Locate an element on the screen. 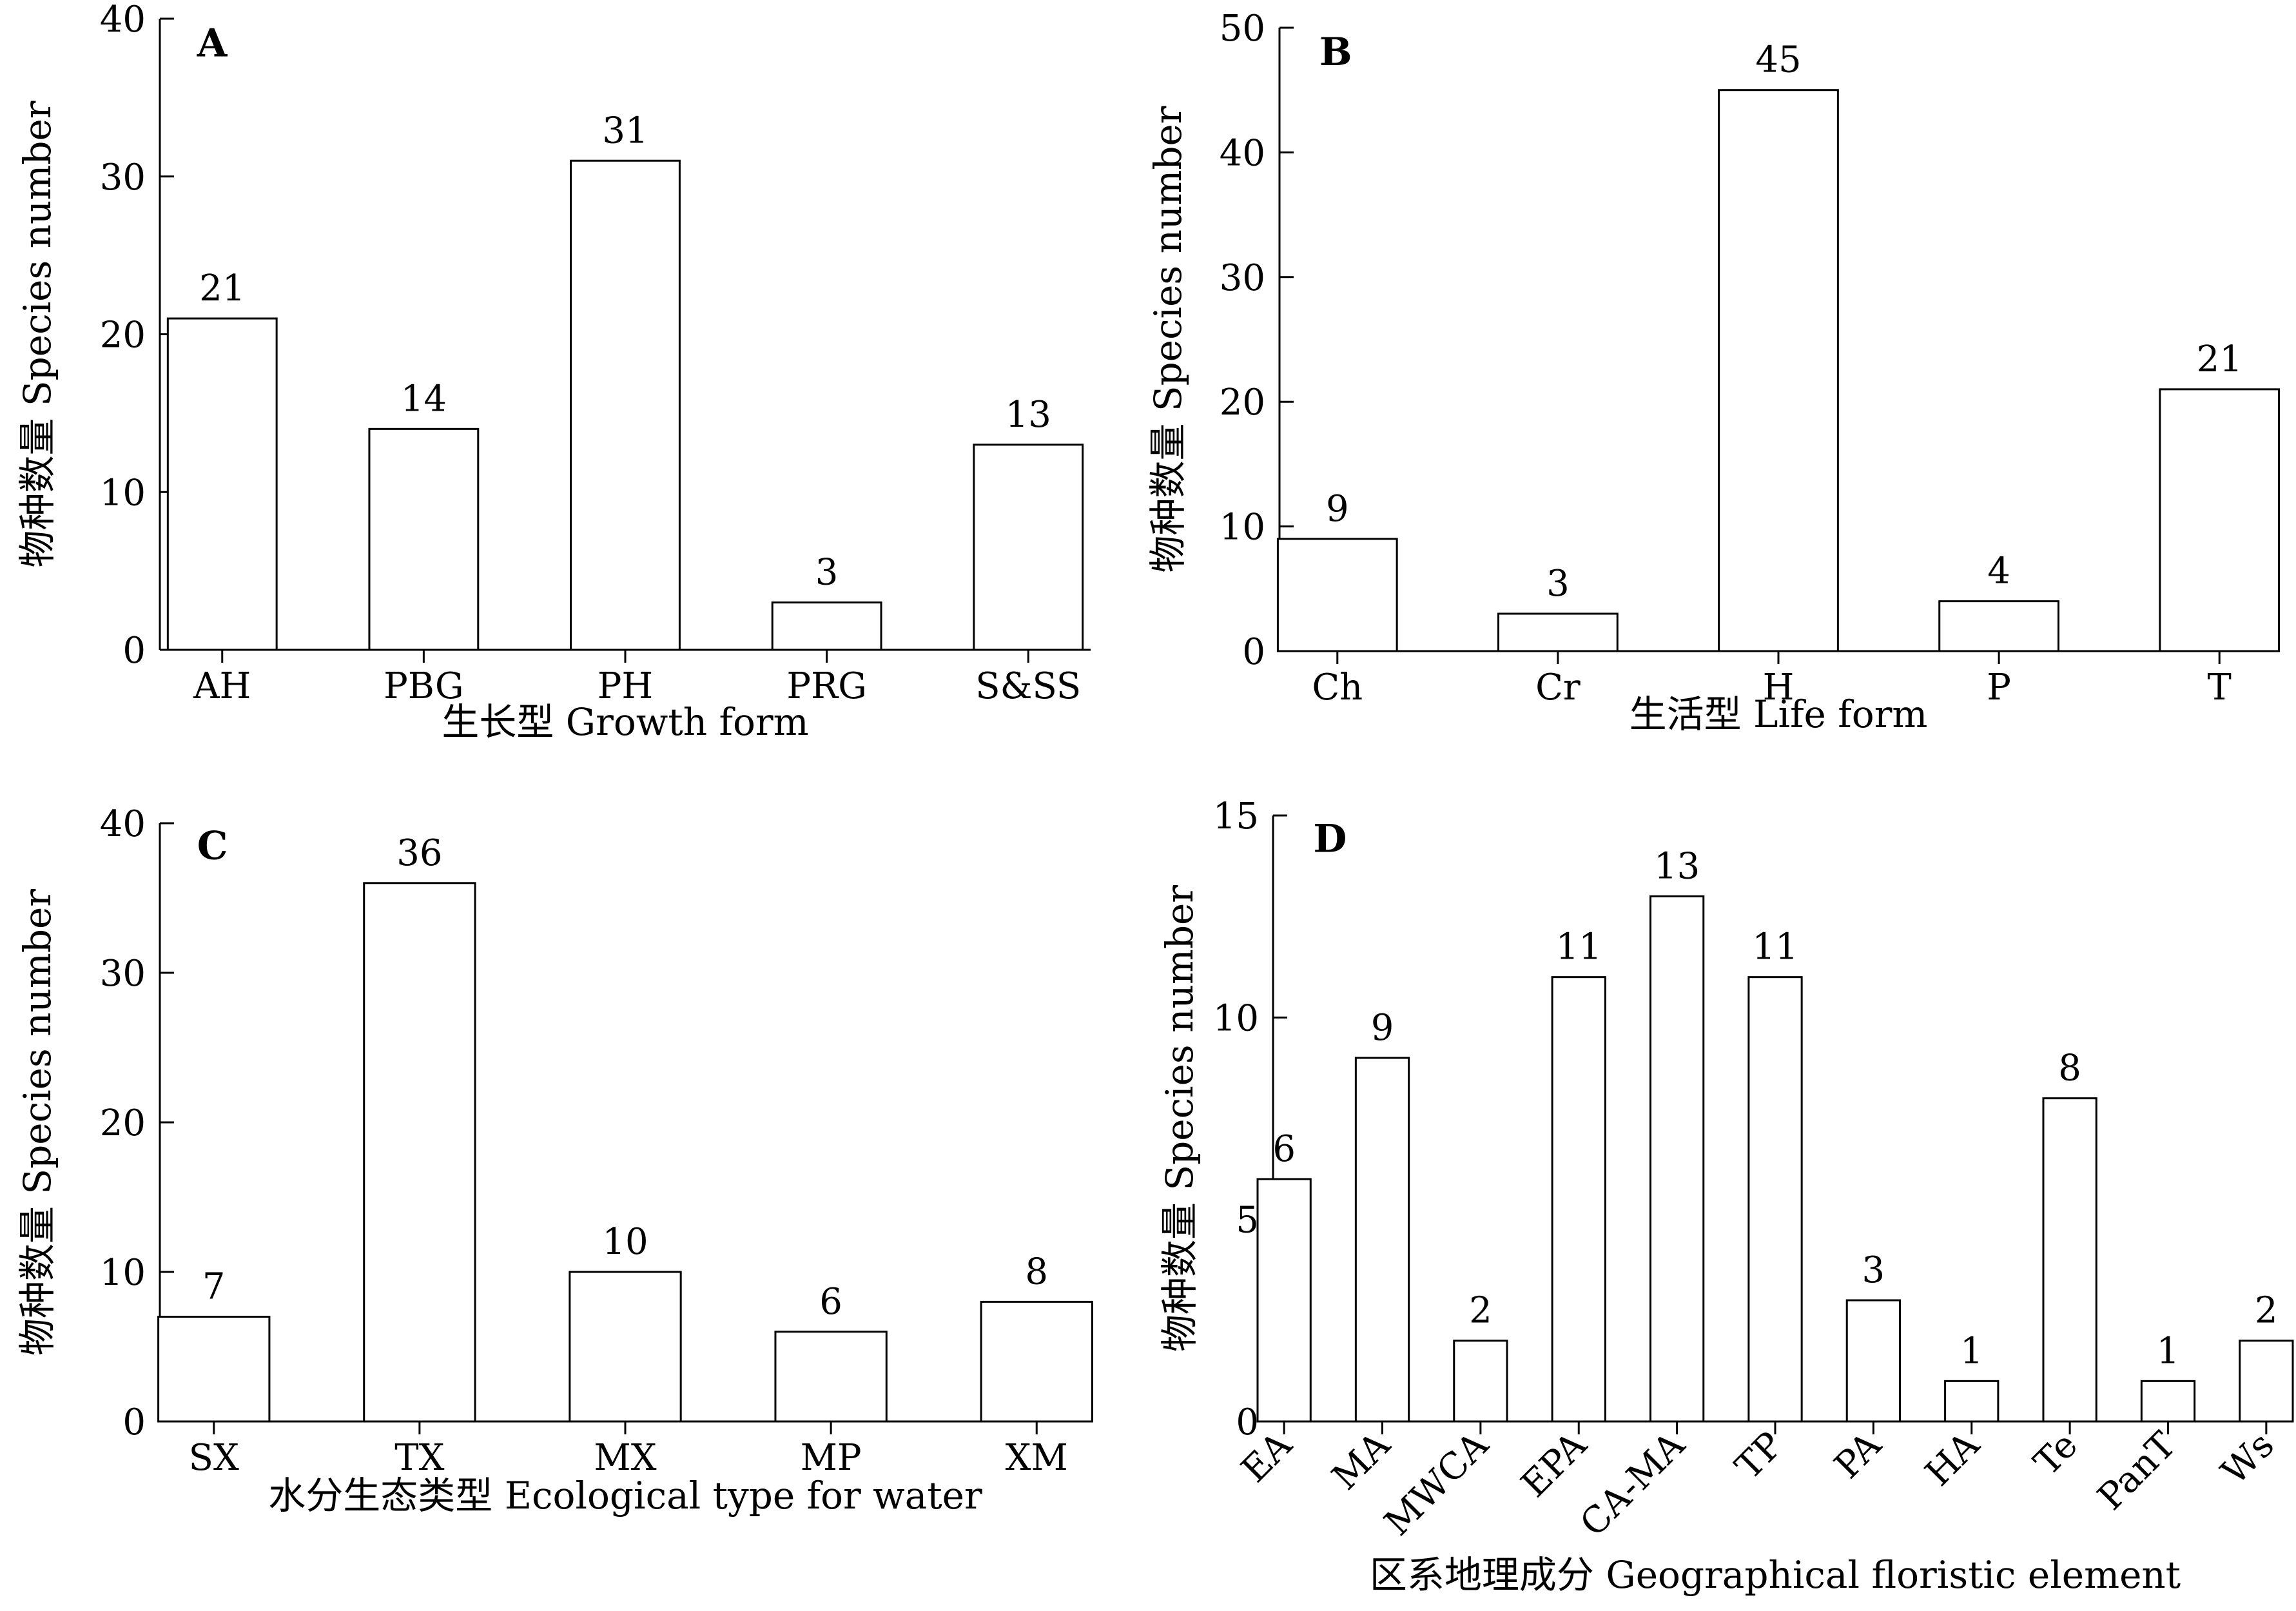  panel-b-x-axis-title: 生活型 Life form is located at coordinates (1779, 714).